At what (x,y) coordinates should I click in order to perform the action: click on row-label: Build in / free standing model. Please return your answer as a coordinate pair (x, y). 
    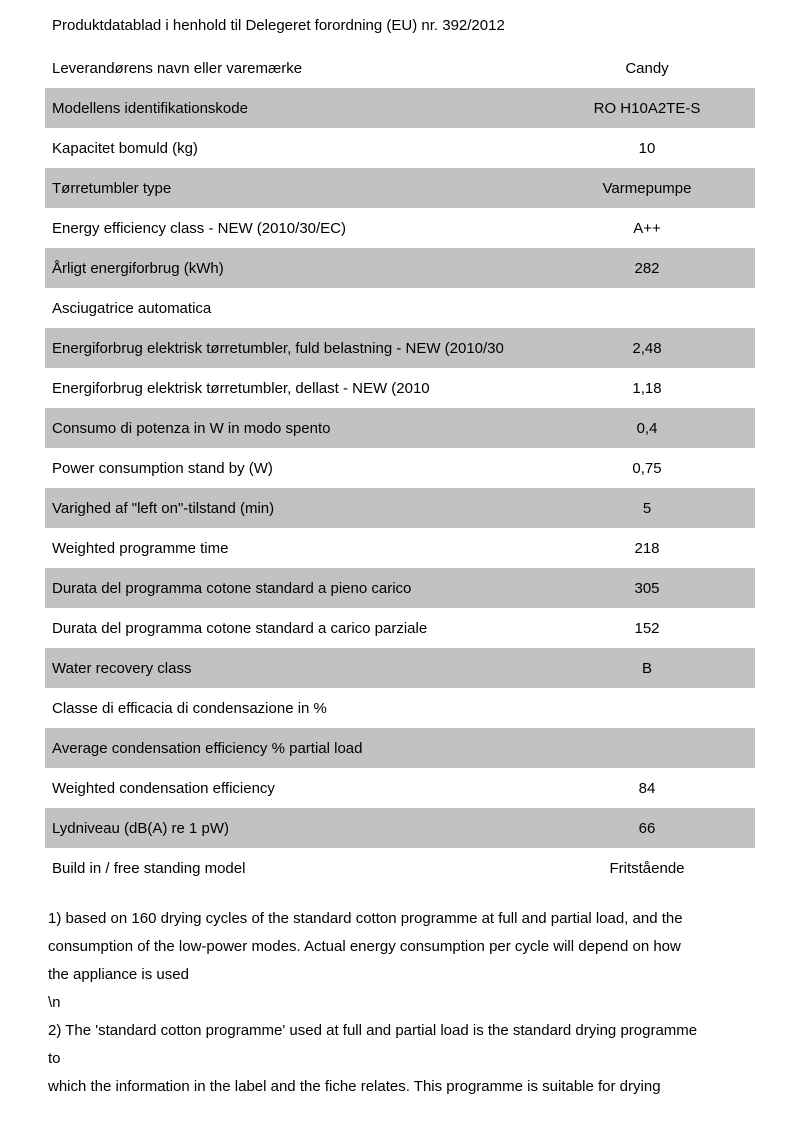
    Looking at the image, I should click on (149, 868).